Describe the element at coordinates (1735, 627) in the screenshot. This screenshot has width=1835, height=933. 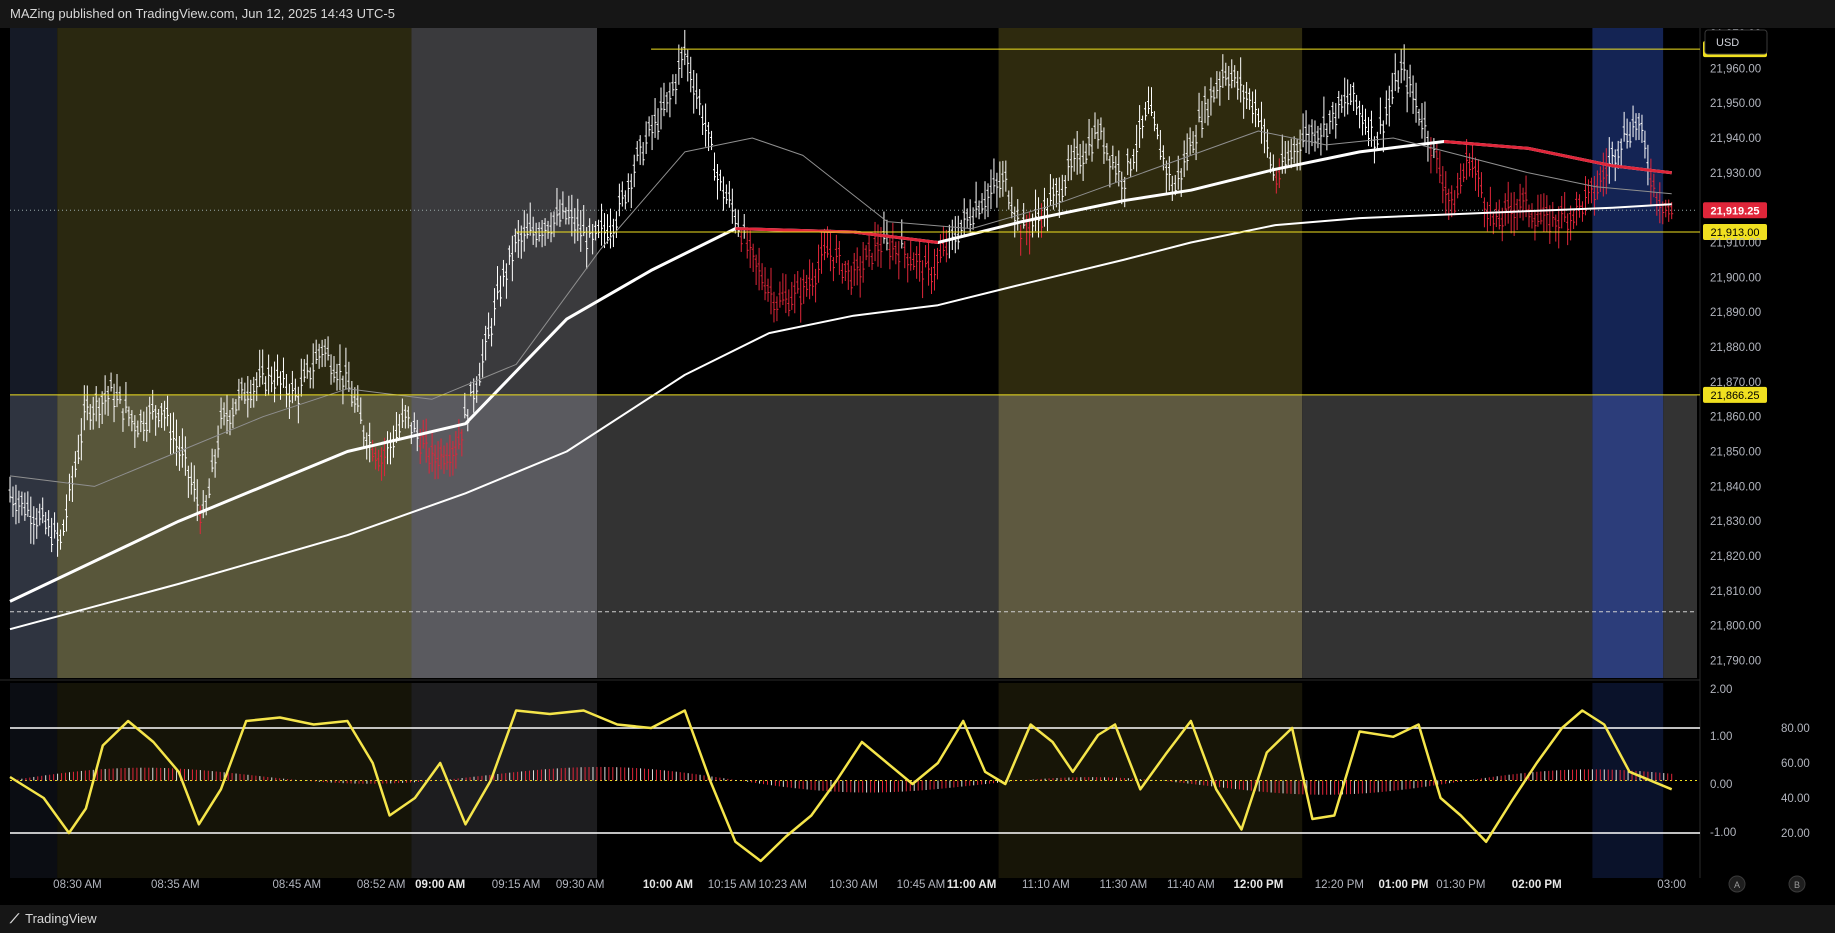
I see `price-tick-label: 21,800.00` at that location.